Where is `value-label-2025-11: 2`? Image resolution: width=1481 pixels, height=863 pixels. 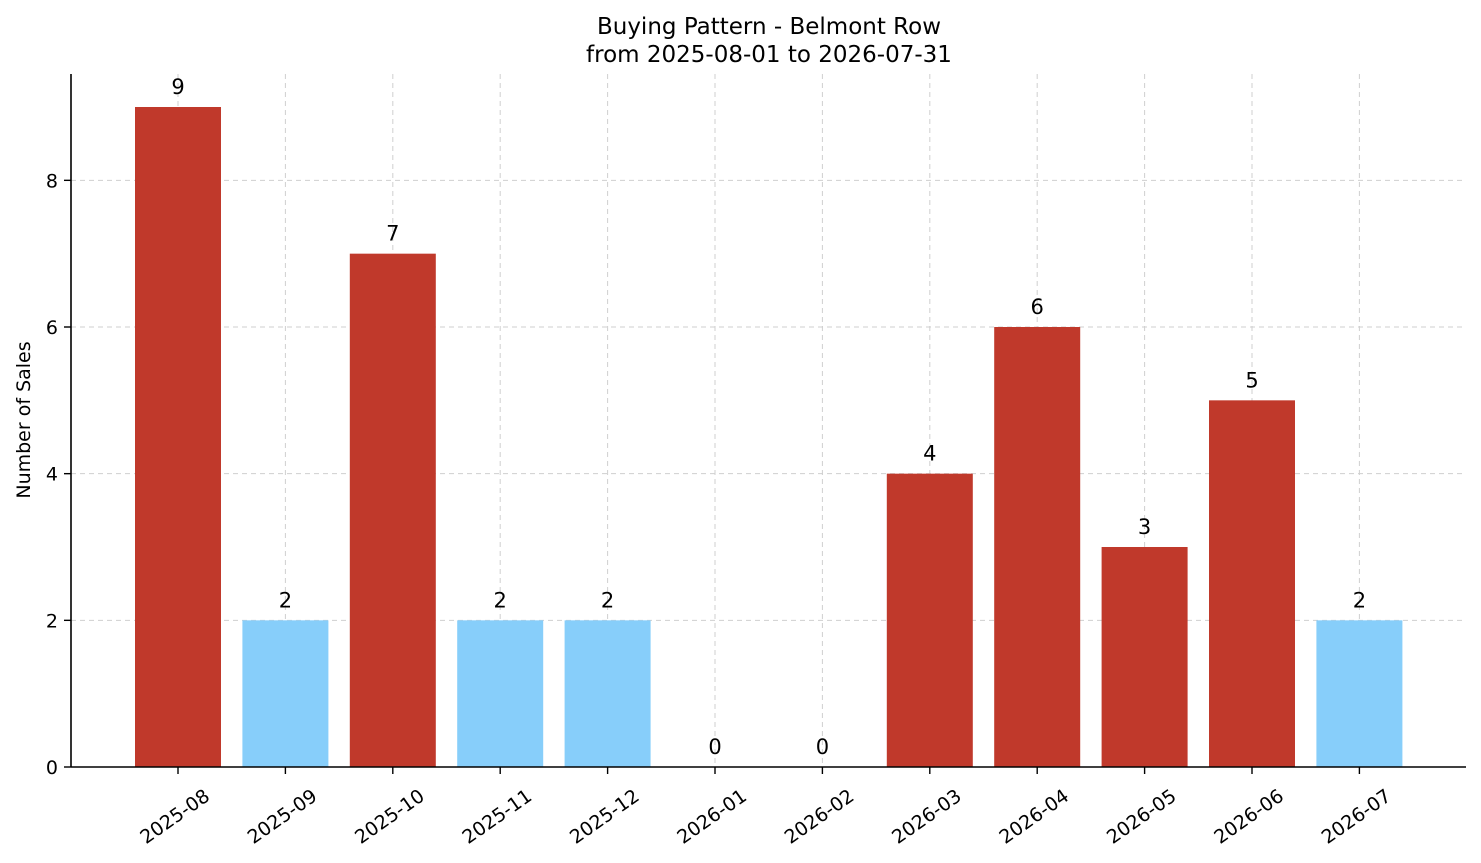 value-label-2025-11: 2 is located at coordinates (500, 600).